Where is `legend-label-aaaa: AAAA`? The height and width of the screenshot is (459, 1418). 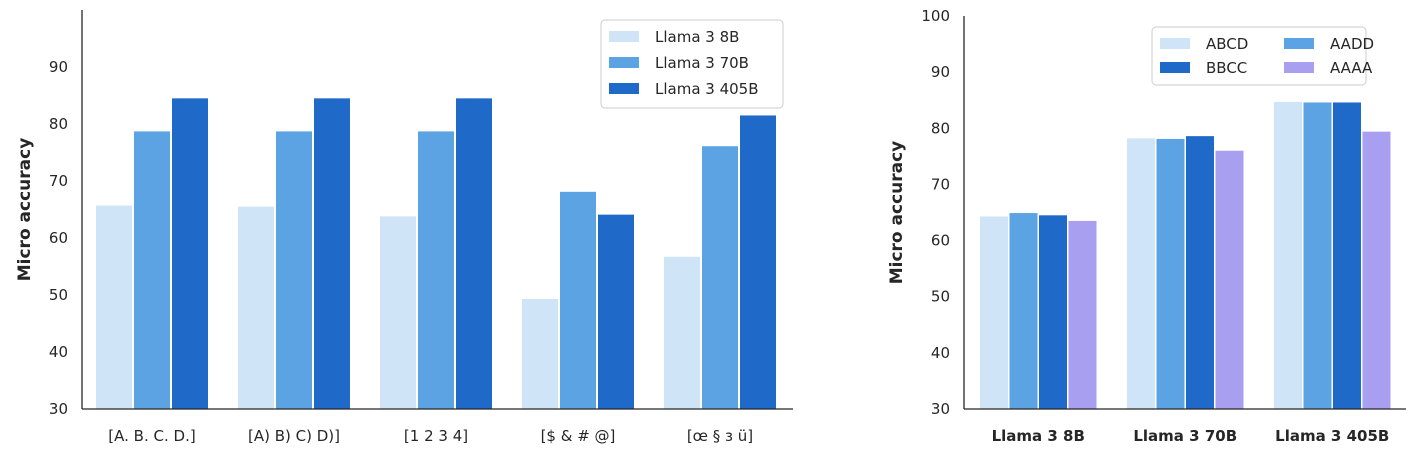 legend-label-aaaa: AAAA is located at coordinates (1351, 68).